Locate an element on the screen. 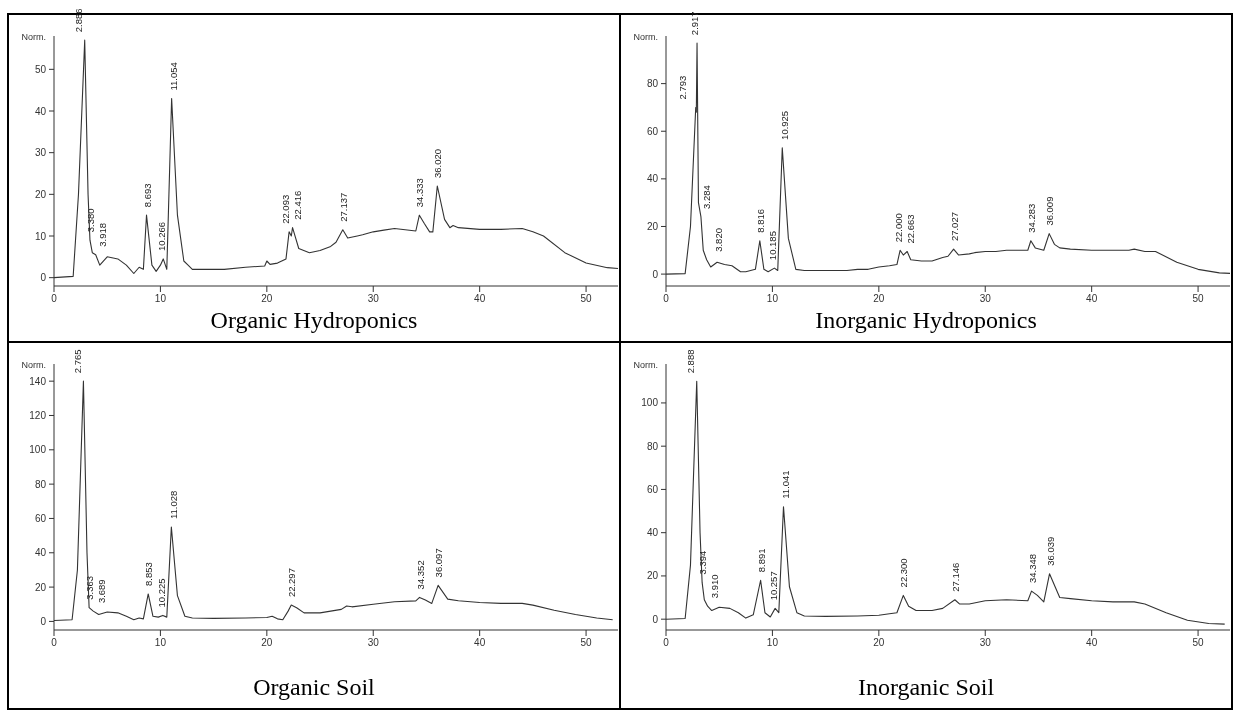  annotation: 2.917 is located at coordinates (695, 23).